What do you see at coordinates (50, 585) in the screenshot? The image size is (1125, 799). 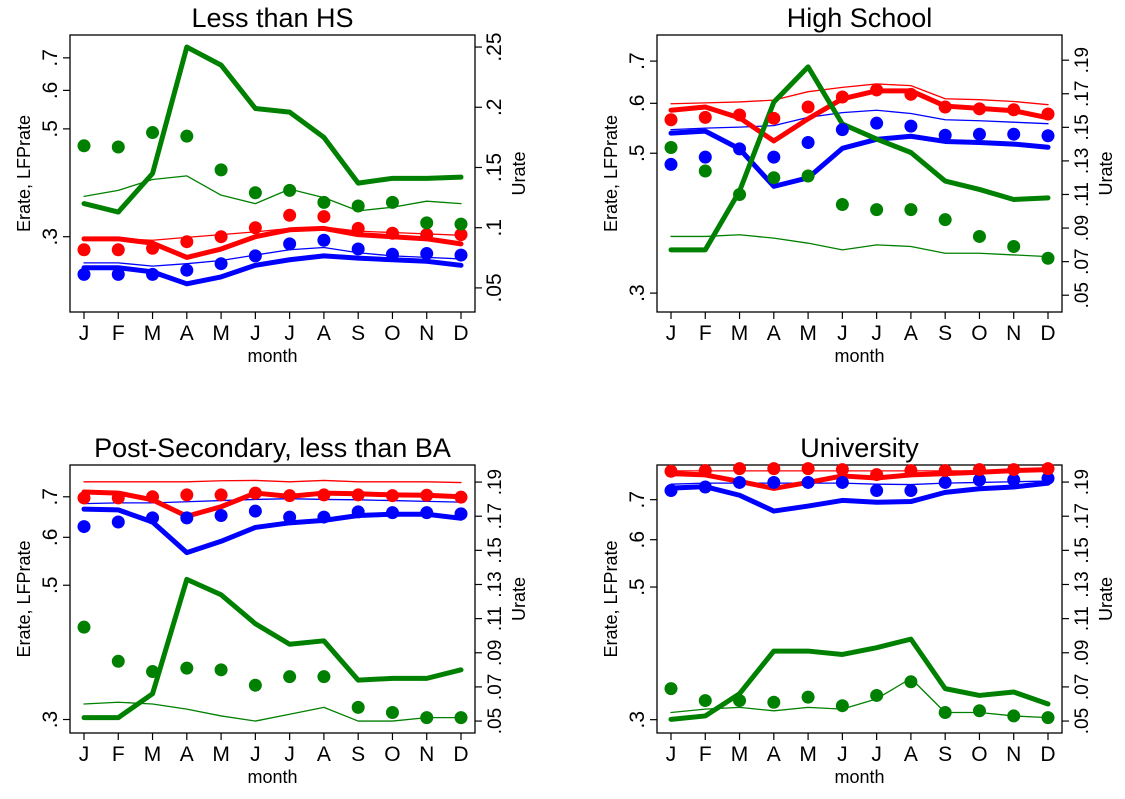 I see `y-left-tick-label: .5` at bounding box center [50, 585].